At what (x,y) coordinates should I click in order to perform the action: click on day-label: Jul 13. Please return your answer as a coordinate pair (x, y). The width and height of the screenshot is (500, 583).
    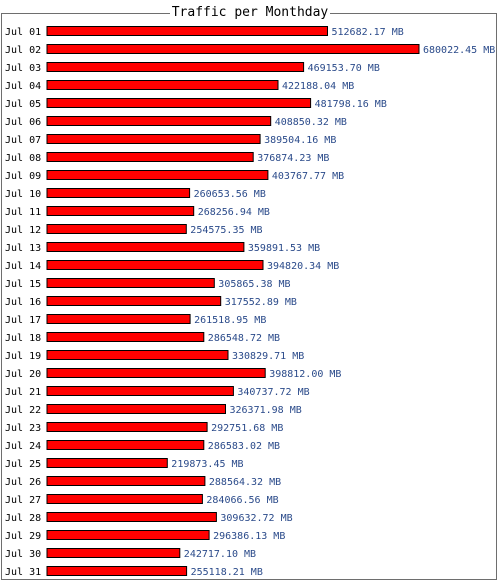
    Looking at the image, I should click on (23, 248).